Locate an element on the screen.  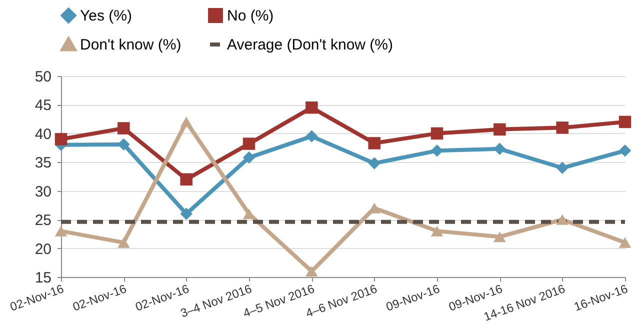
y-tick-label: 50 is located at coordinates (43, 77).